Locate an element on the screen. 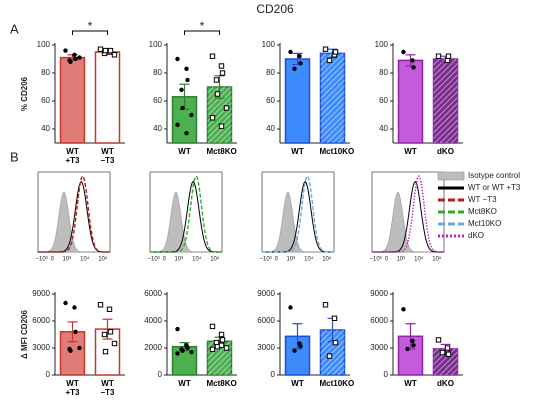 This screenshot has width=550, height=418. legend-label: Mct8KO is located at coordinates (482, 211).